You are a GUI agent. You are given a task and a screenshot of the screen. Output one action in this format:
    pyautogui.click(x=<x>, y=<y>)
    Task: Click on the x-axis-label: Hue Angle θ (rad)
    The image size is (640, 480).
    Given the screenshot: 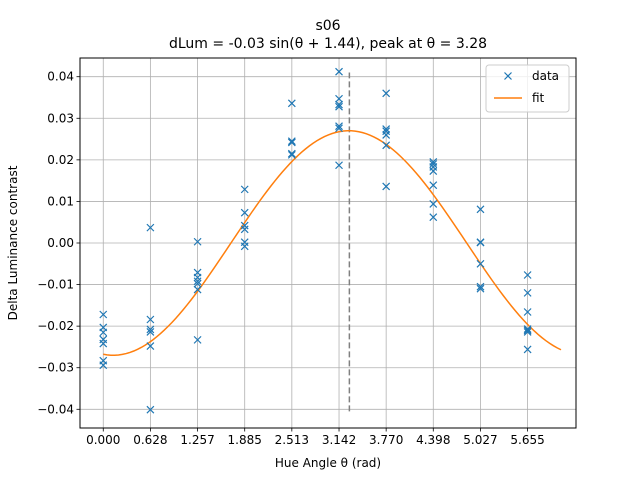 What is the action you would take?
    pyautogui.click(x=328, y=463)
    